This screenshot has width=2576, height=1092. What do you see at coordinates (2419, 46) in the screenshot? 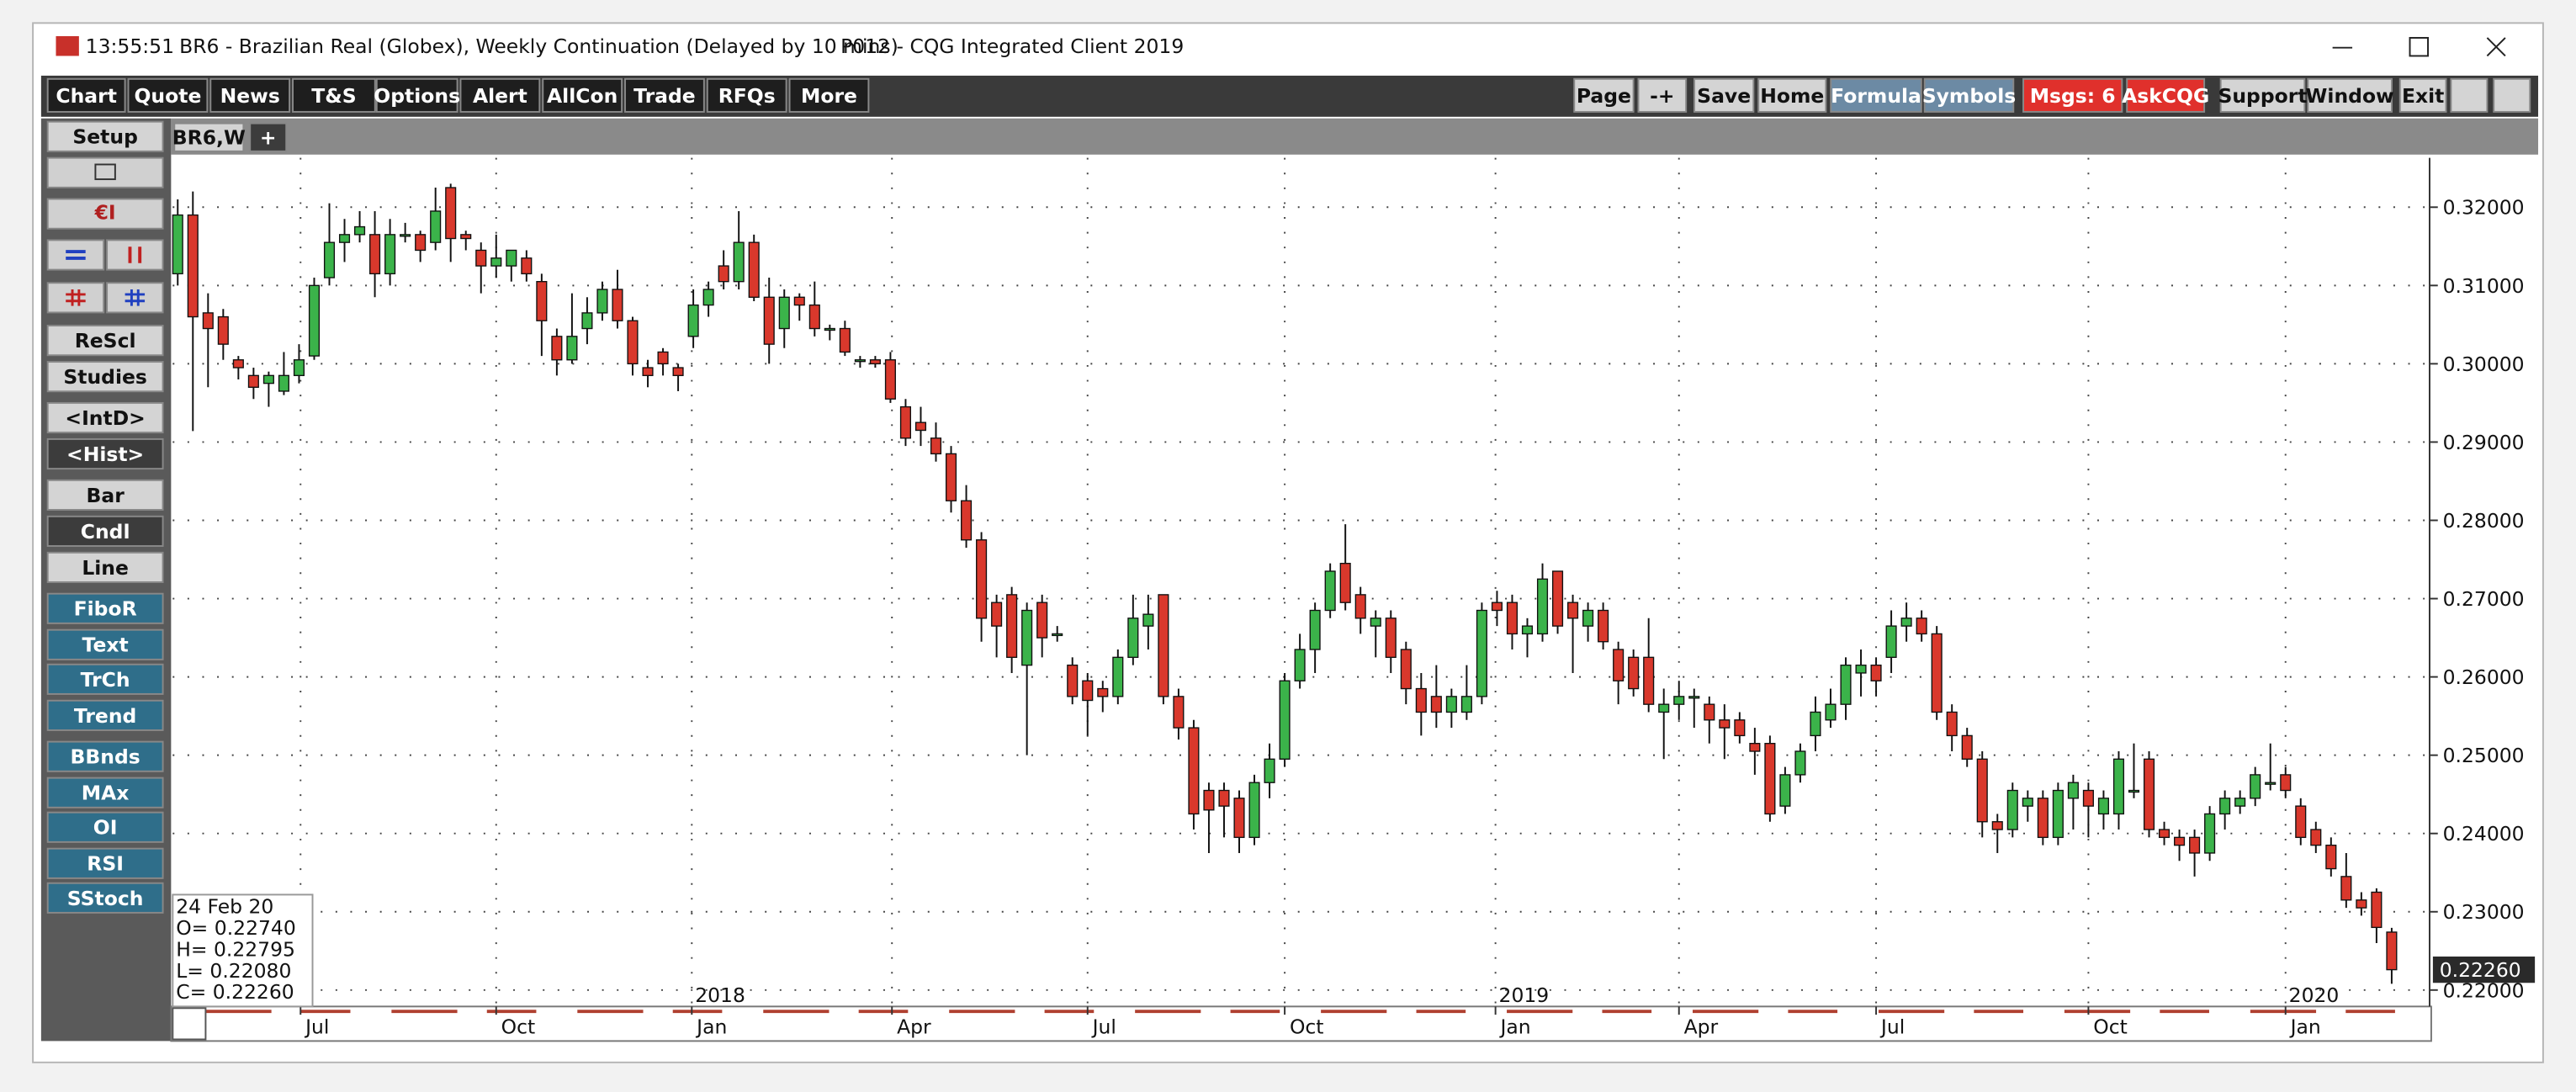
I see `maximize-button` at bounding box center [2419, 46].